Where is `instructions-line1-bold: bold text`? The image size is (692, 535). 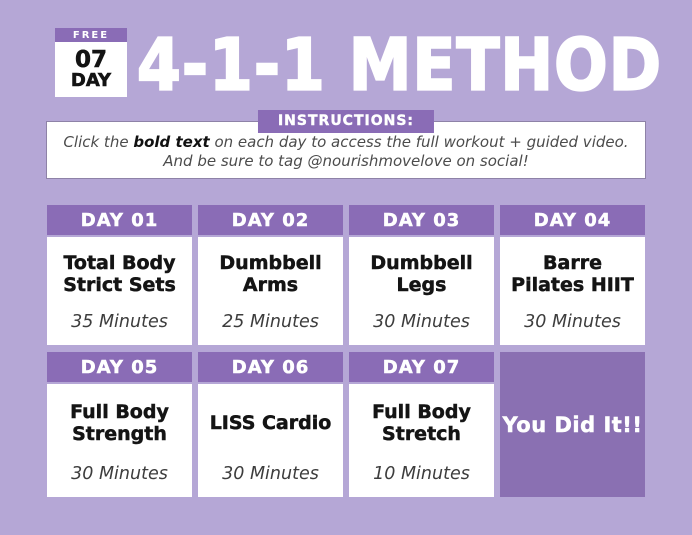
instructions-line1-bold: bold text is located at coordinates (171, 142).